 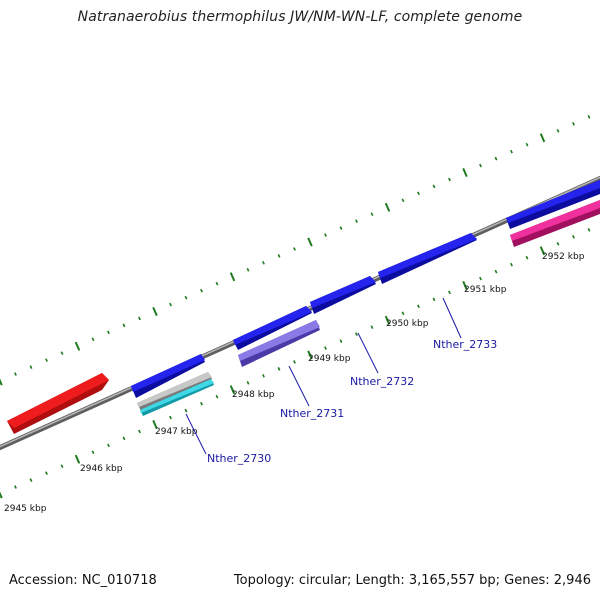 I want to click on feature-gray, so click(x=174, y=391).